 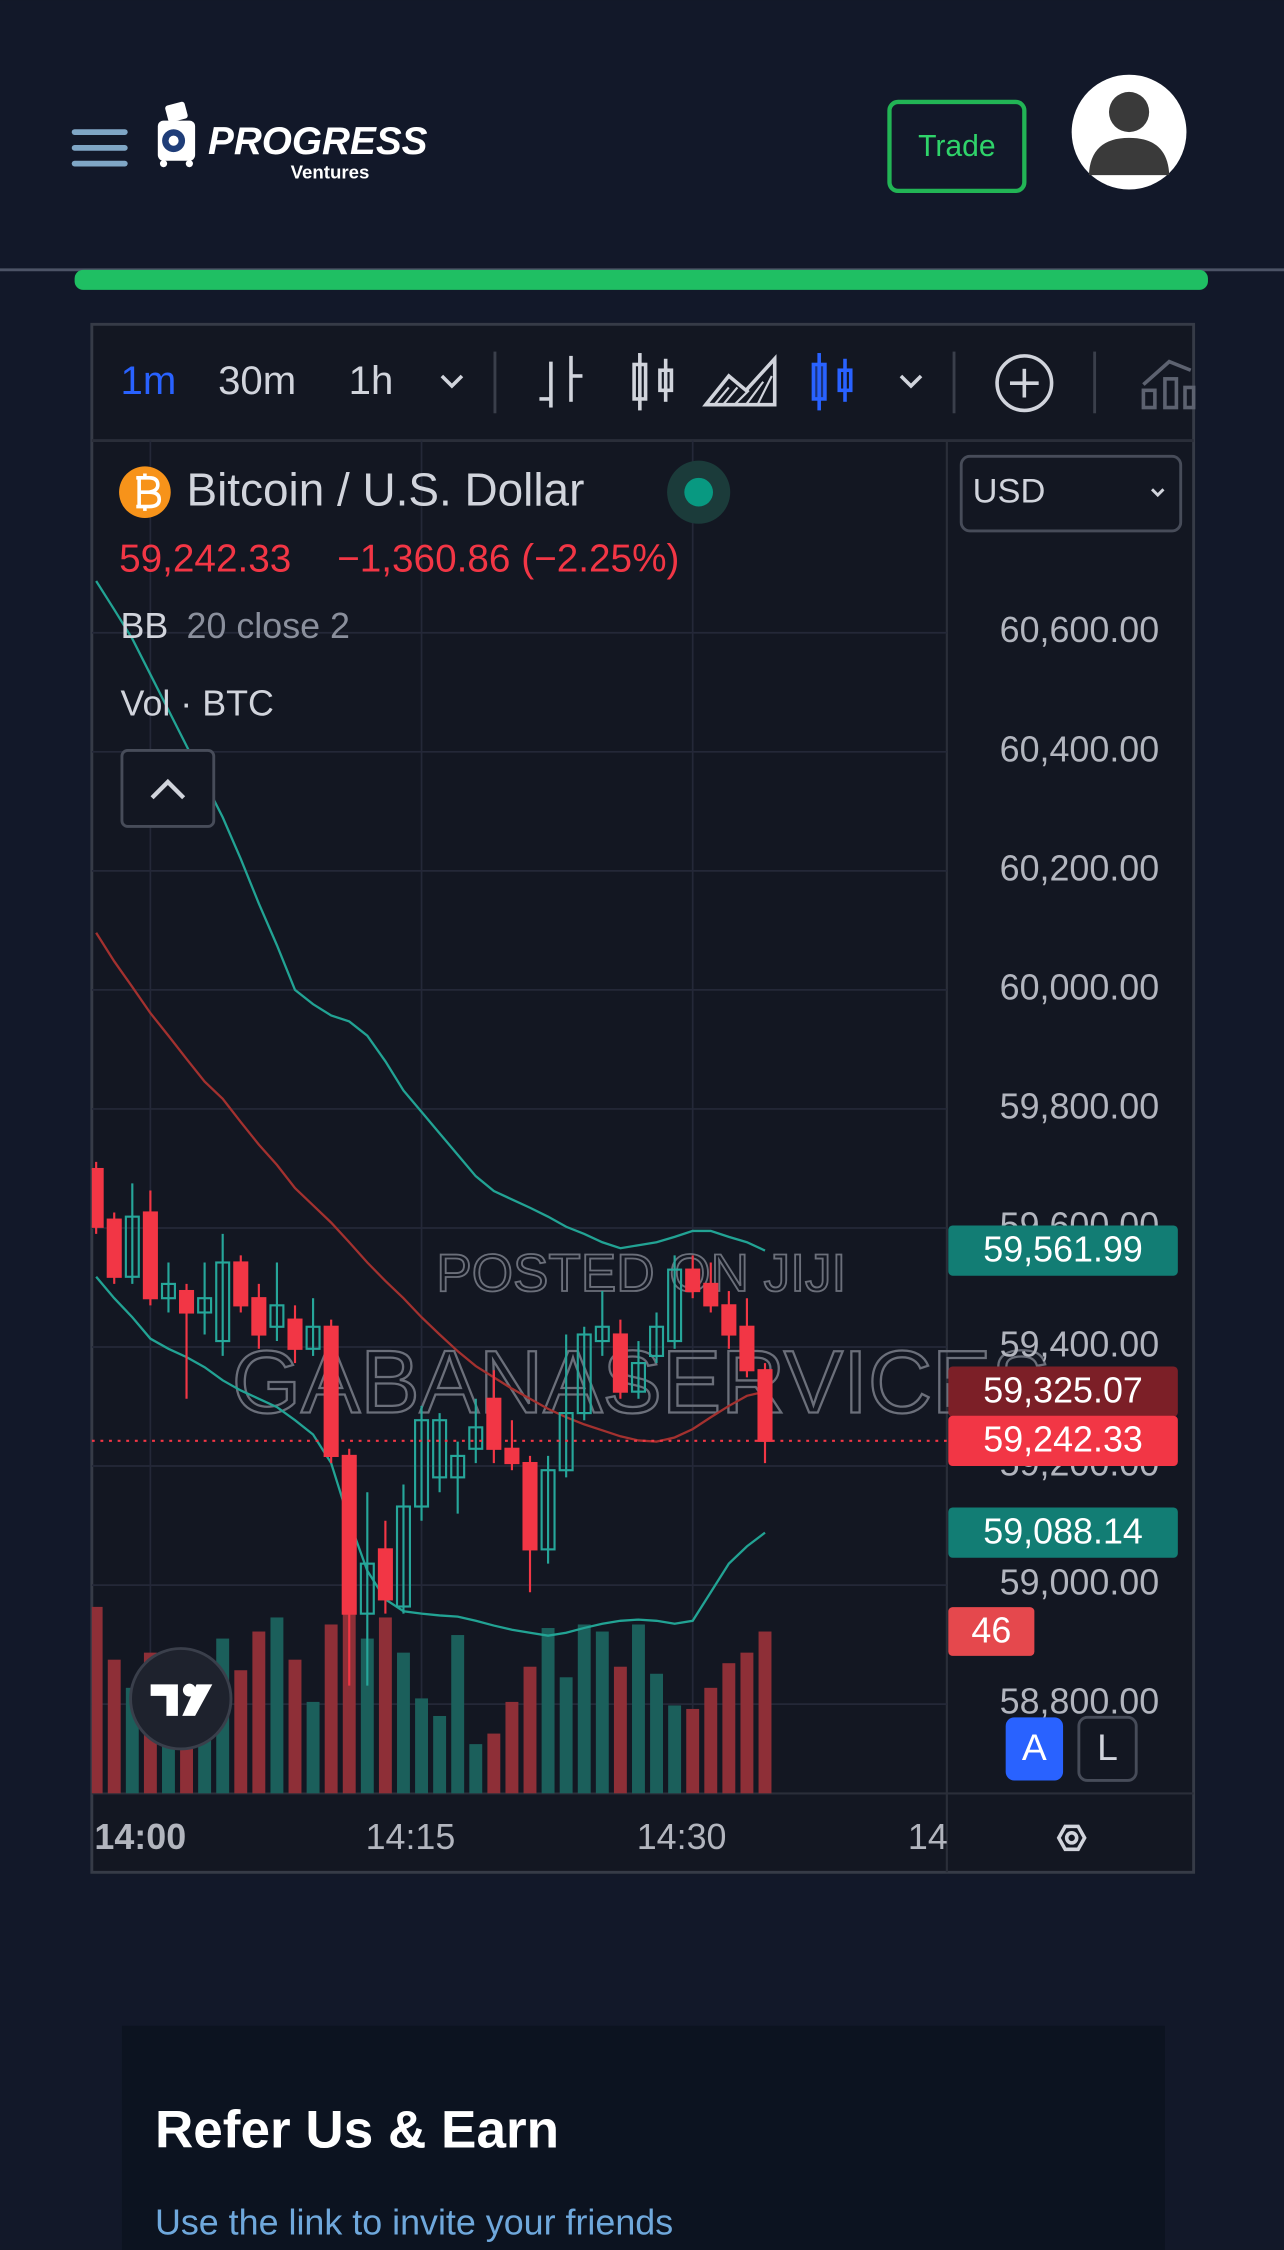 I want to click on log-scale-button, so click(x=1107, y=1748).